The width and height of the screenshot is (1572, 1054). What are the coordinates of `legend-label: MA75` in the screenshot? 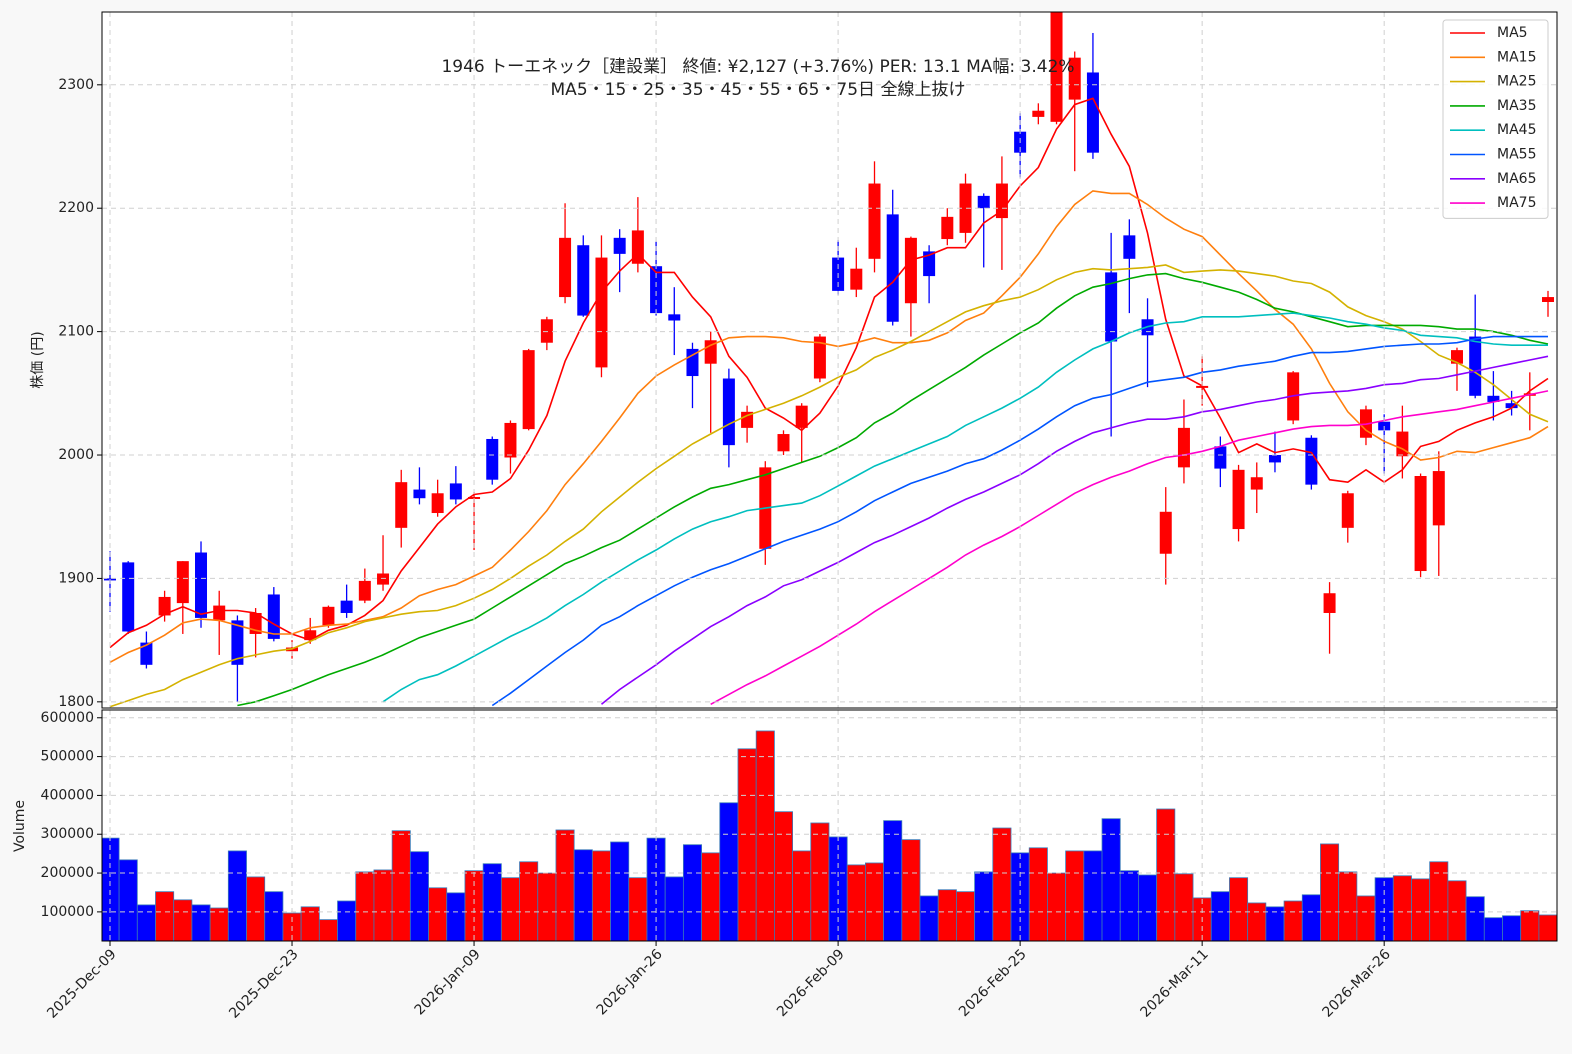 It's located at (1516, 203).